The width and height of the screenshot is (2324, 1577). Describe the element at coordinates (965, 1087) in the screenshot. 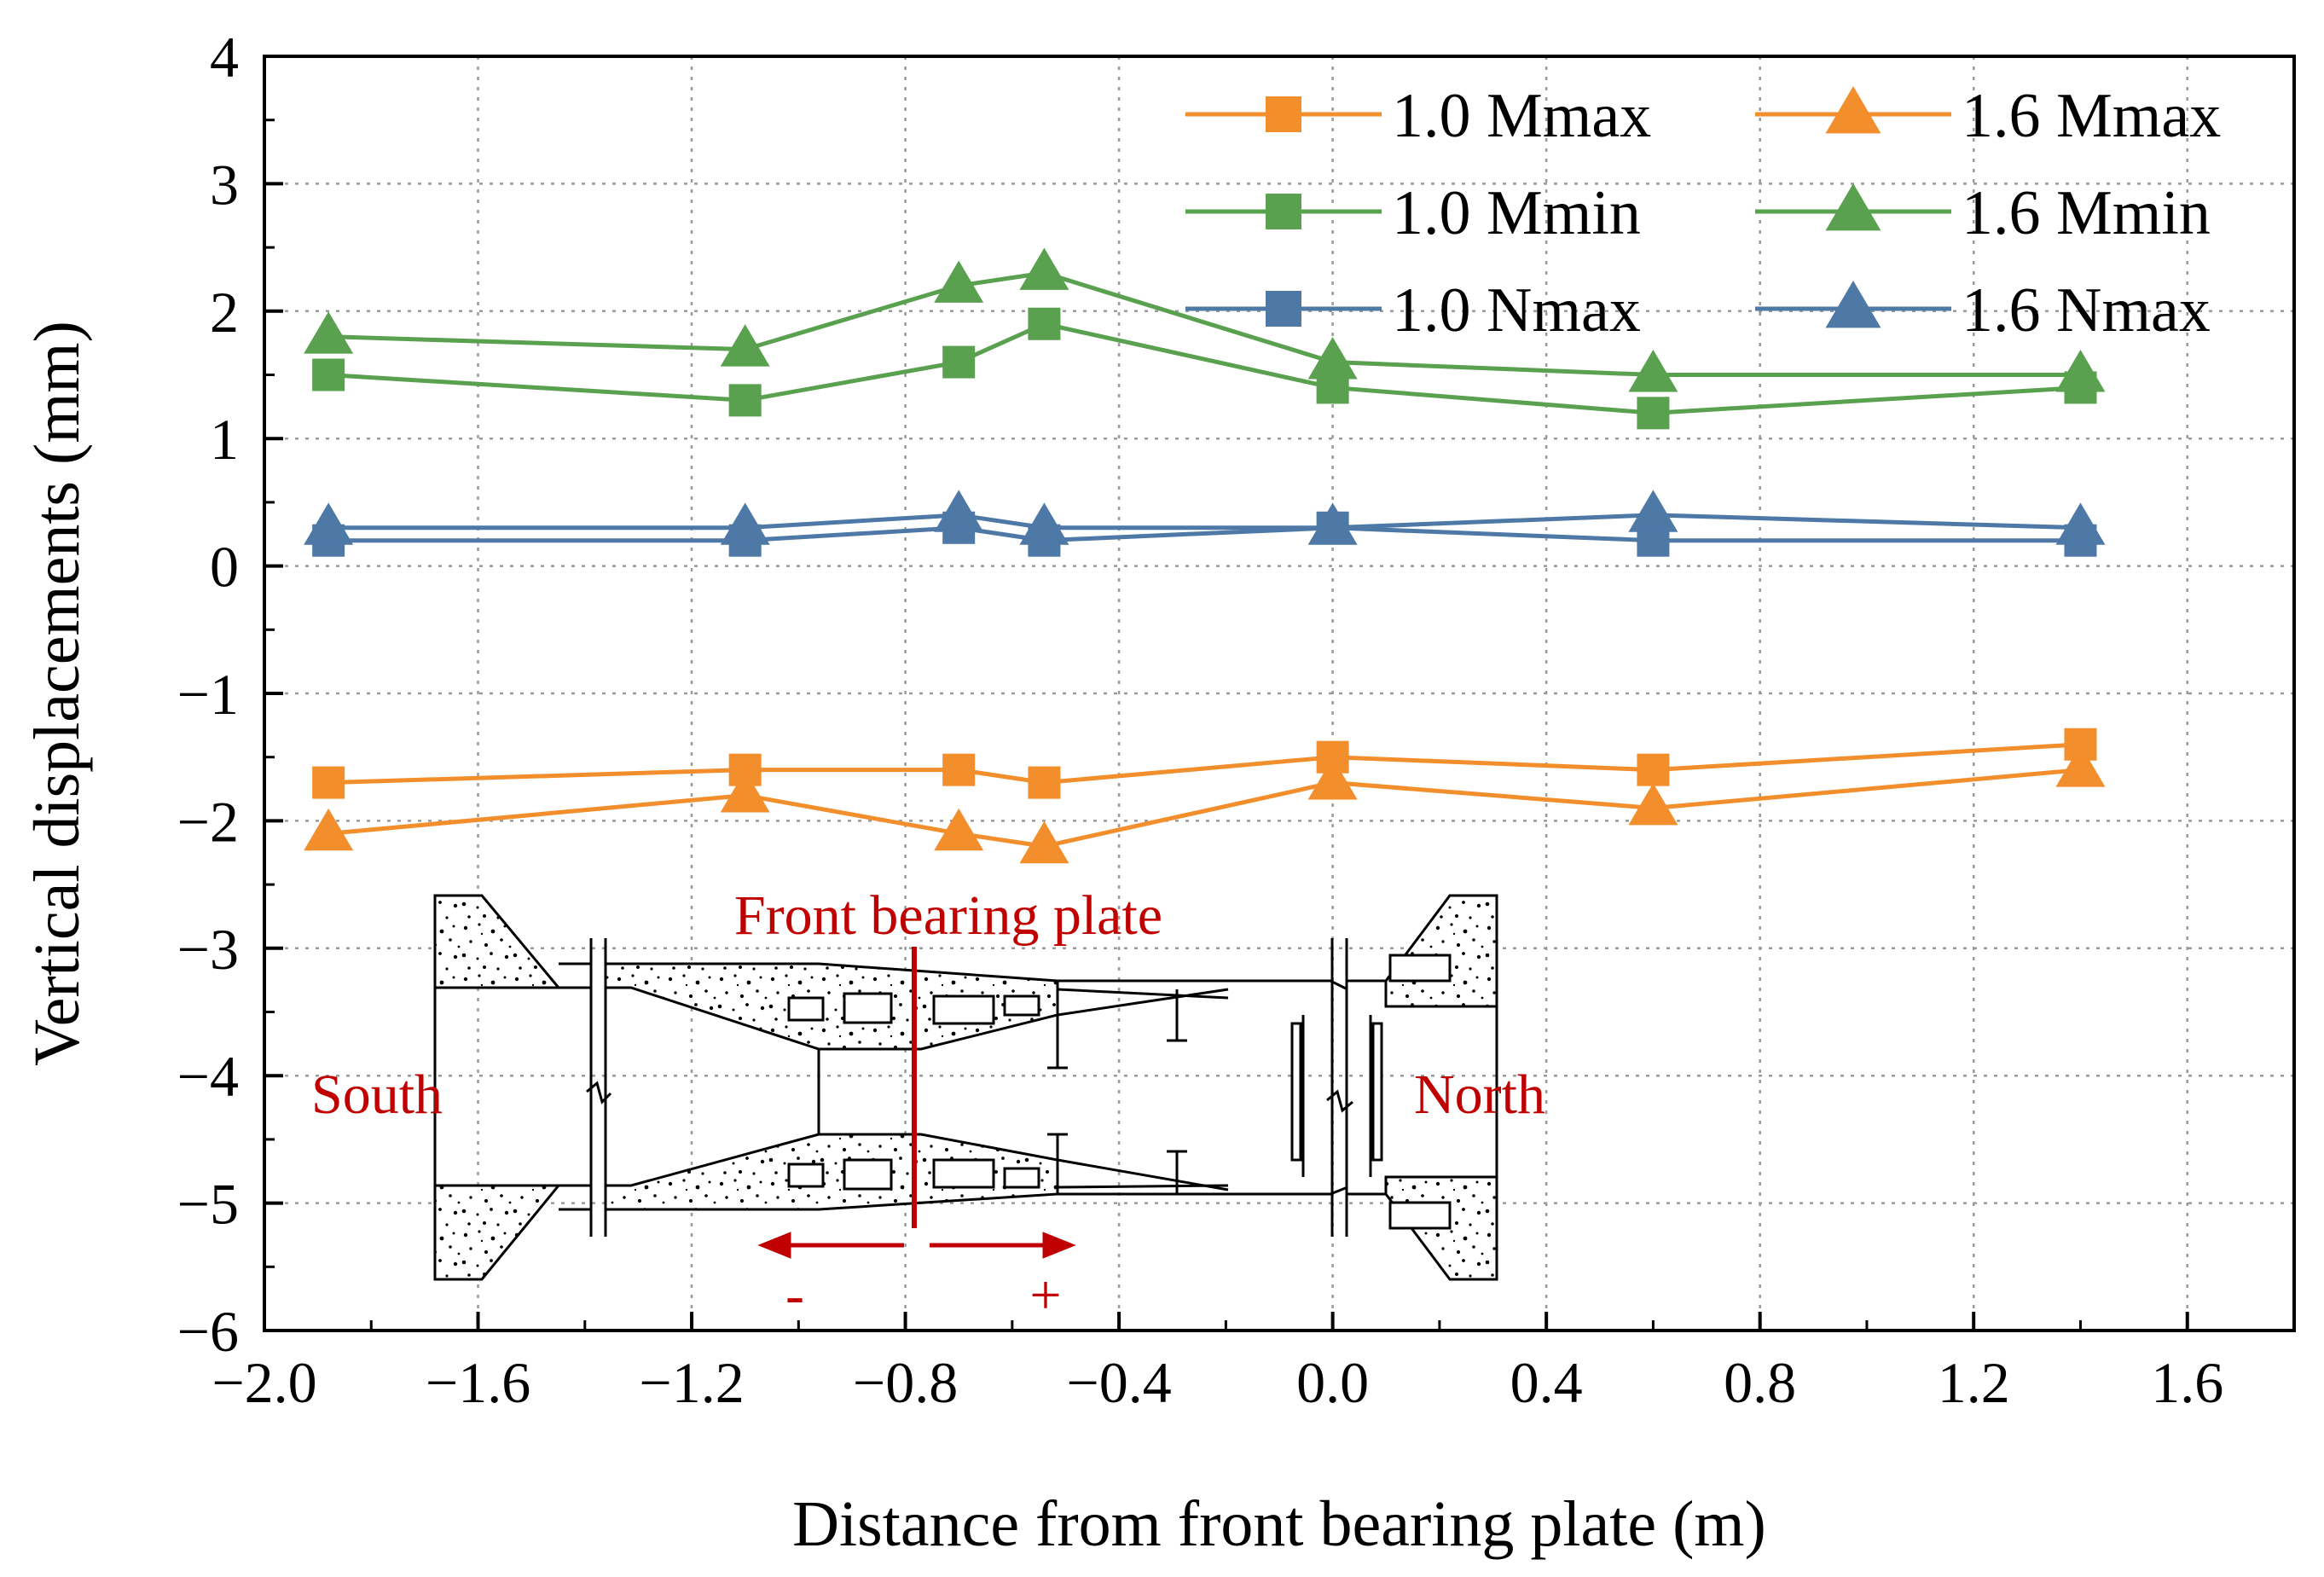

I see `bridge-schematic-inset` at that location.